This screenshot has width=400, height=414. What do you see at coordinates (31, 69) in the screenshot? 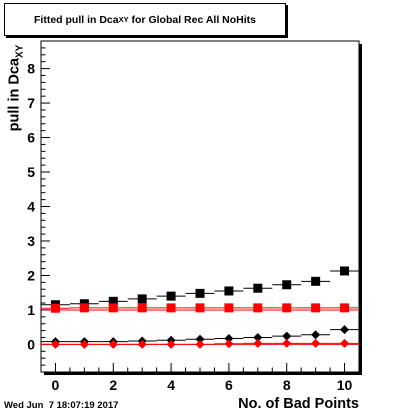
I see `y-tick-label: 8` at bounding box center [31, 69].